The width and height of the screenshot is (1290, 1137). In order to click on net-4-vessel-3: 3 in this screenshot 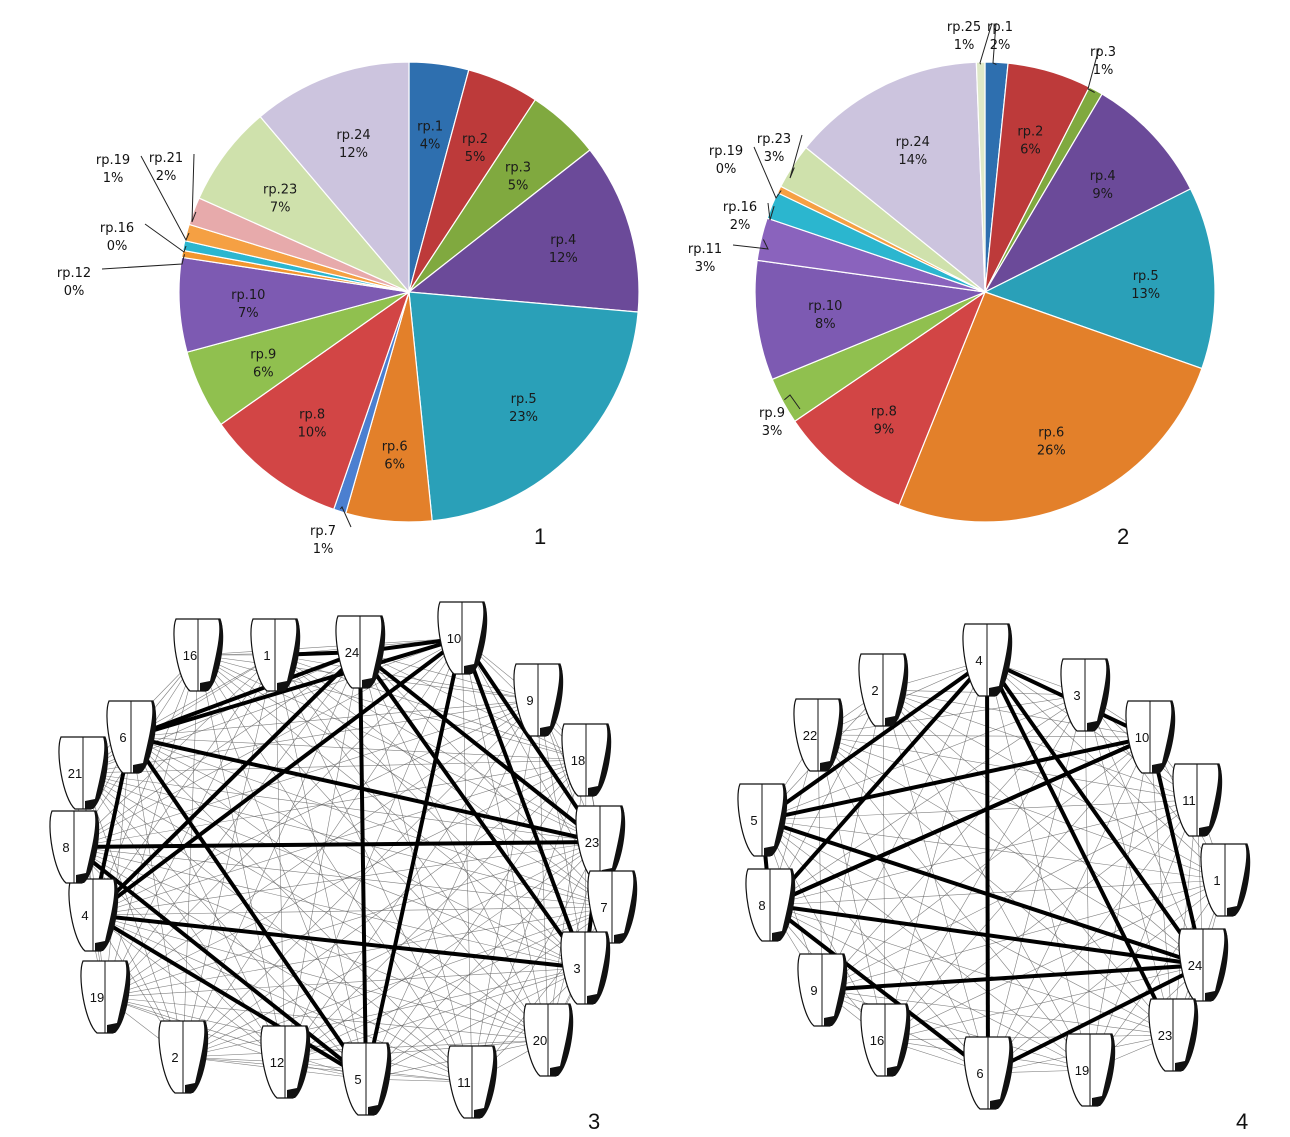, I will do `click(1085, 695)`.